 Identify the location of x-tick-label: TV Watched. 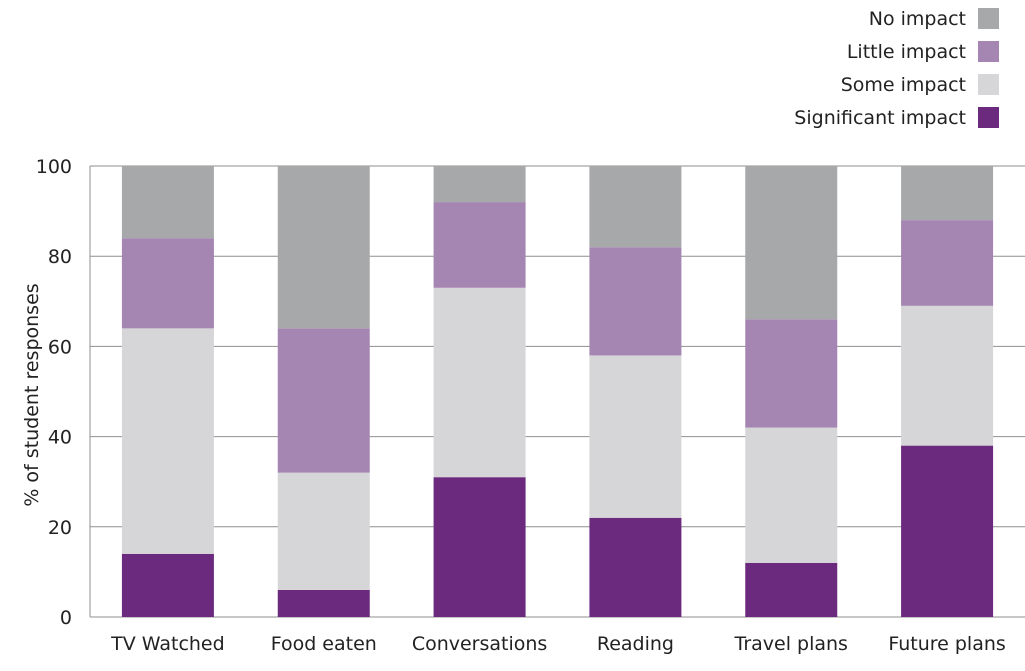
(167, 644).